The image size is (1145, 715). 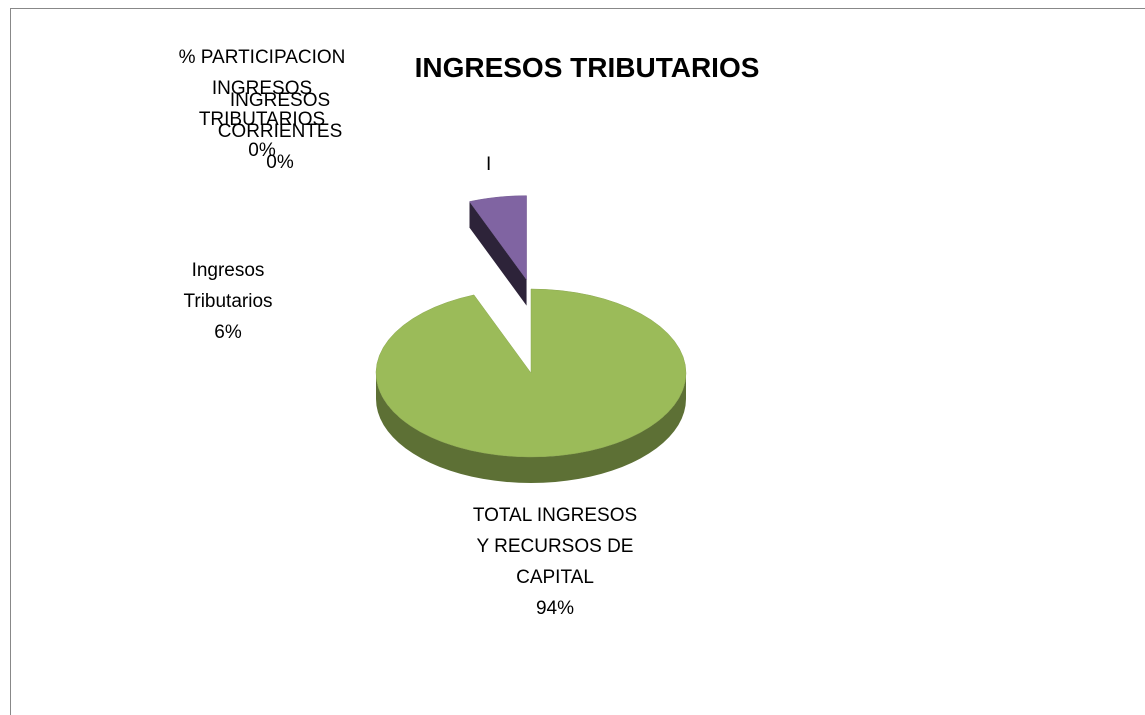 I want to click on pie-slice-side, so click(x=531, y=428).